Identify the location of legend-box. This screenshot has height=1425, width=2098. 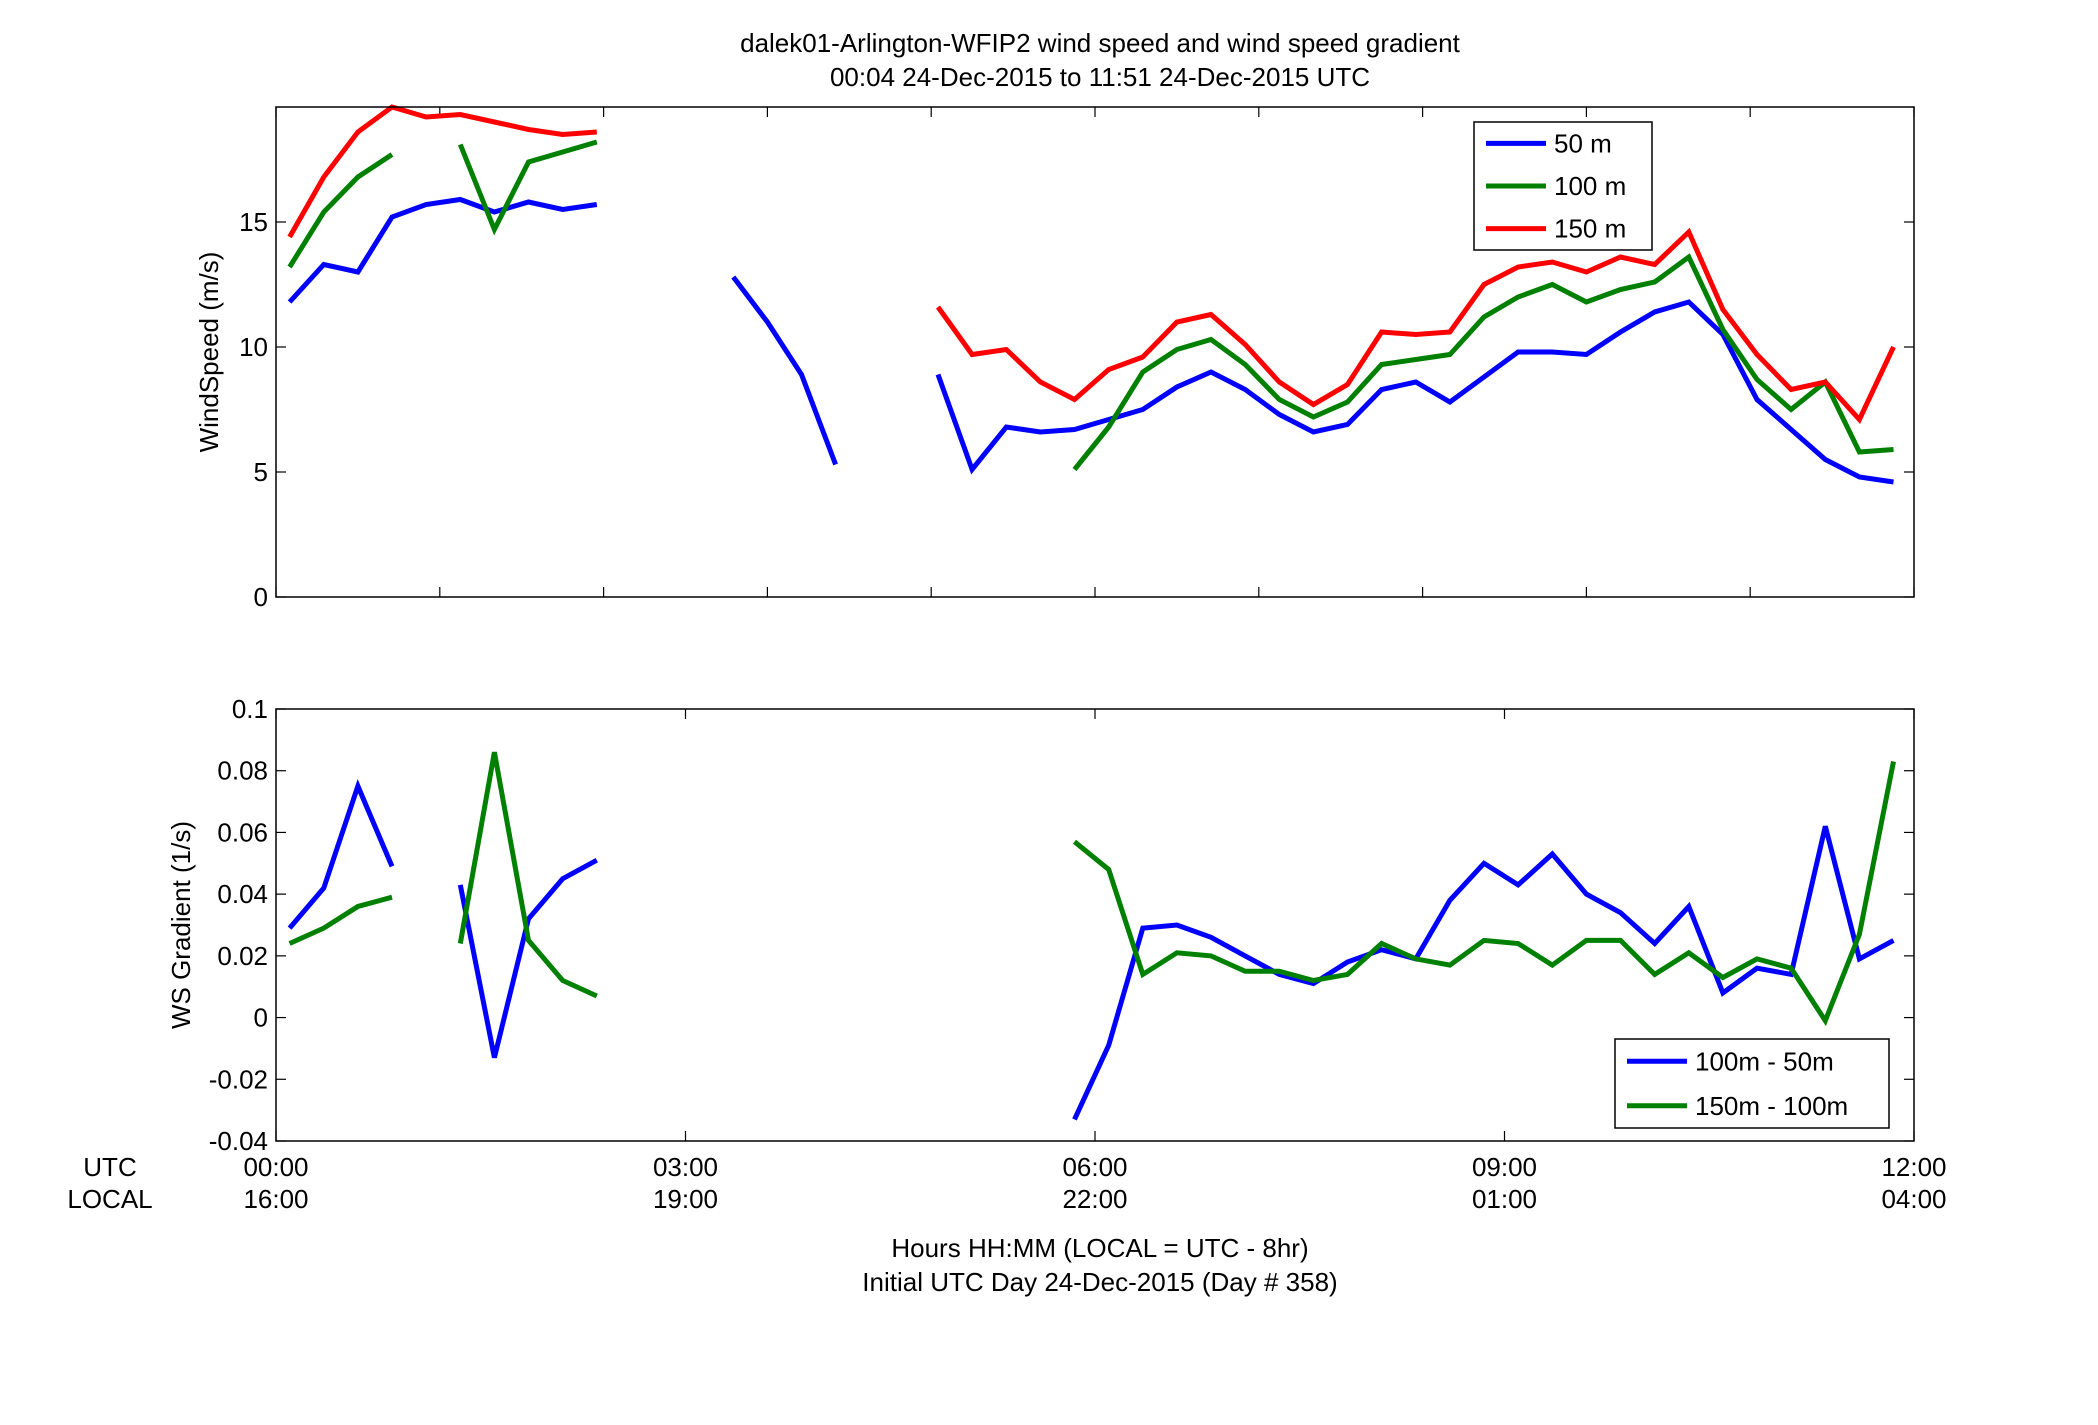
(1752, 1083).